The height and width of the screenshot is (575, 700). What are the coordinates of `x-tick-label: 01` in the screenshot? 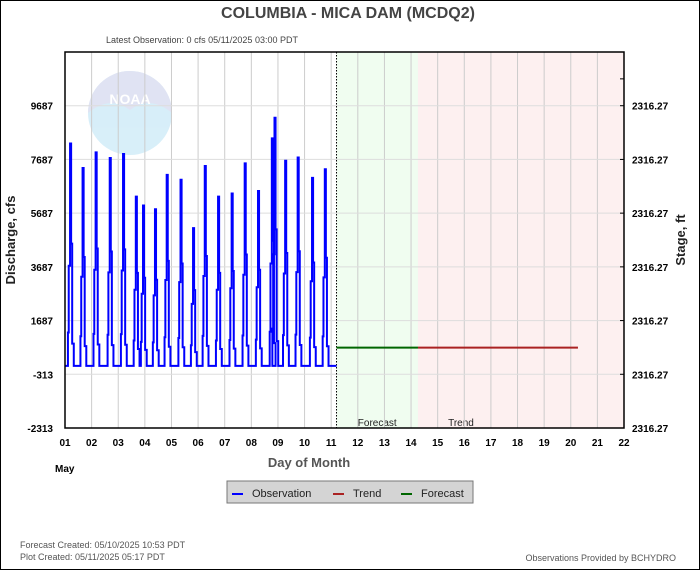 It's located at (65, 443).